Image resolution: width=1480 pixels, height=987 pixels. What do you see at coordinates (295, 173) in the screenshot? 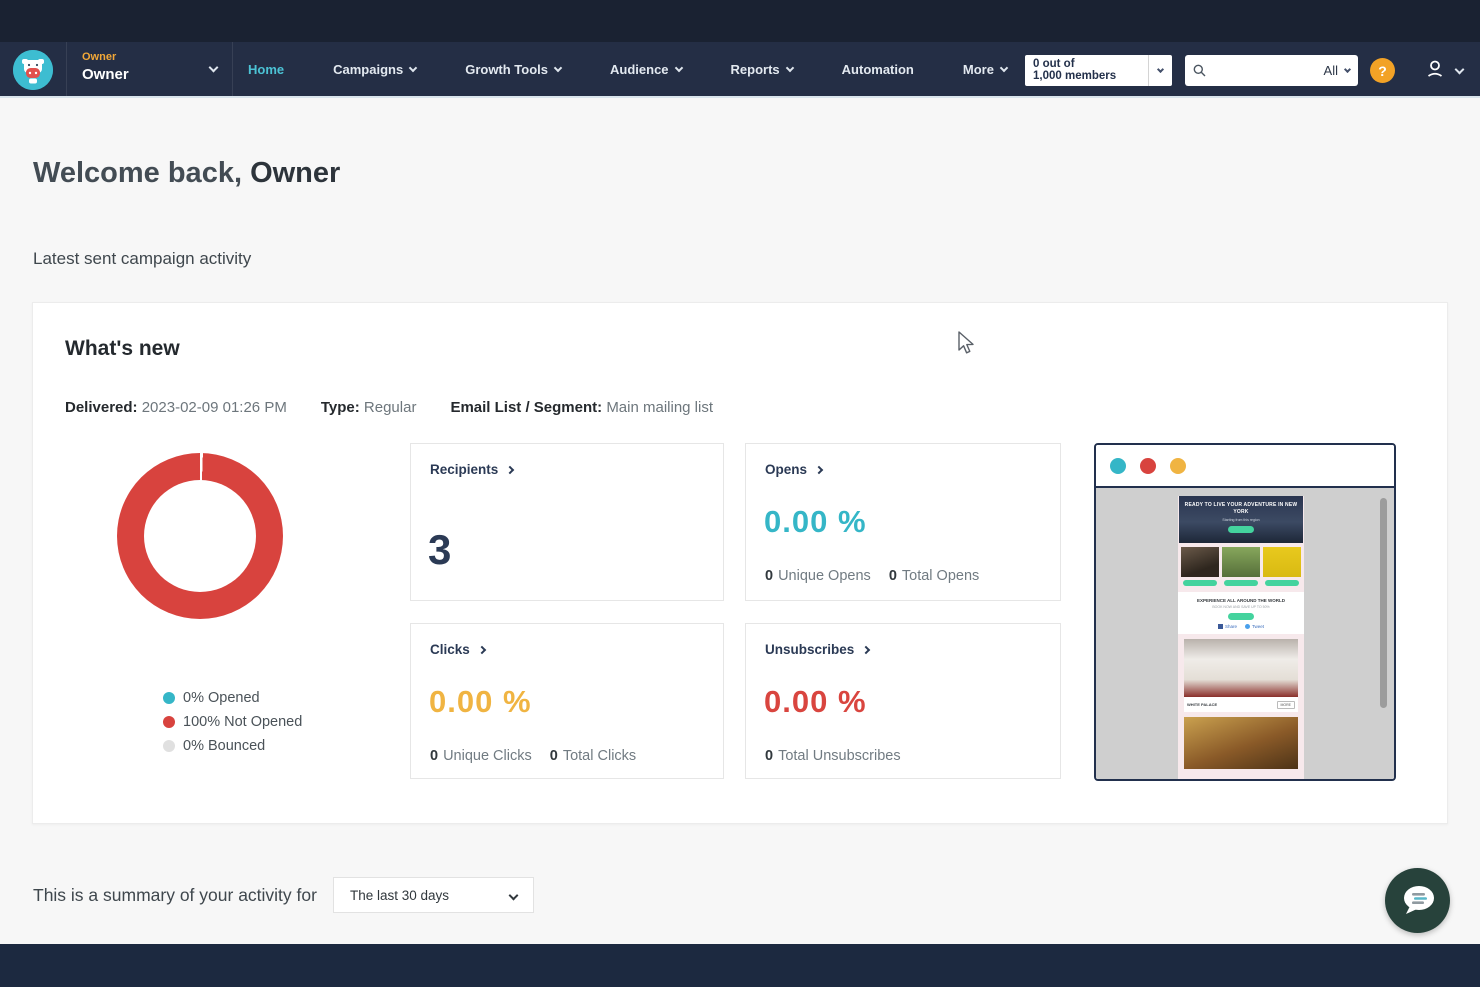
I see `welcome-username: Owner` at bounding box center [295, 173].